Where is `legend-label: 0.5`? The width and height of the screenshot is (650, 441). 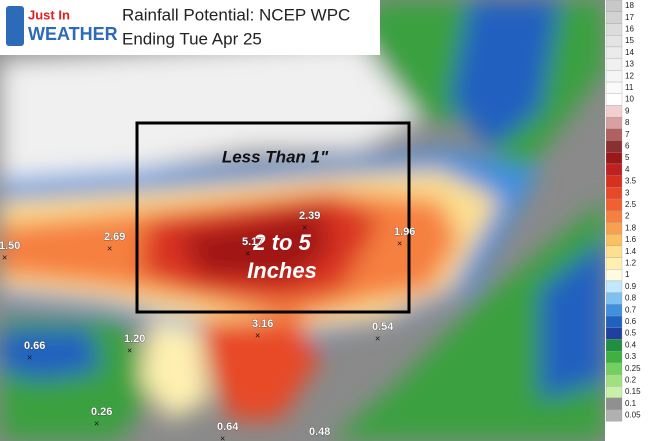
legend-label: 0.5 is located at coordinates (631, 333).